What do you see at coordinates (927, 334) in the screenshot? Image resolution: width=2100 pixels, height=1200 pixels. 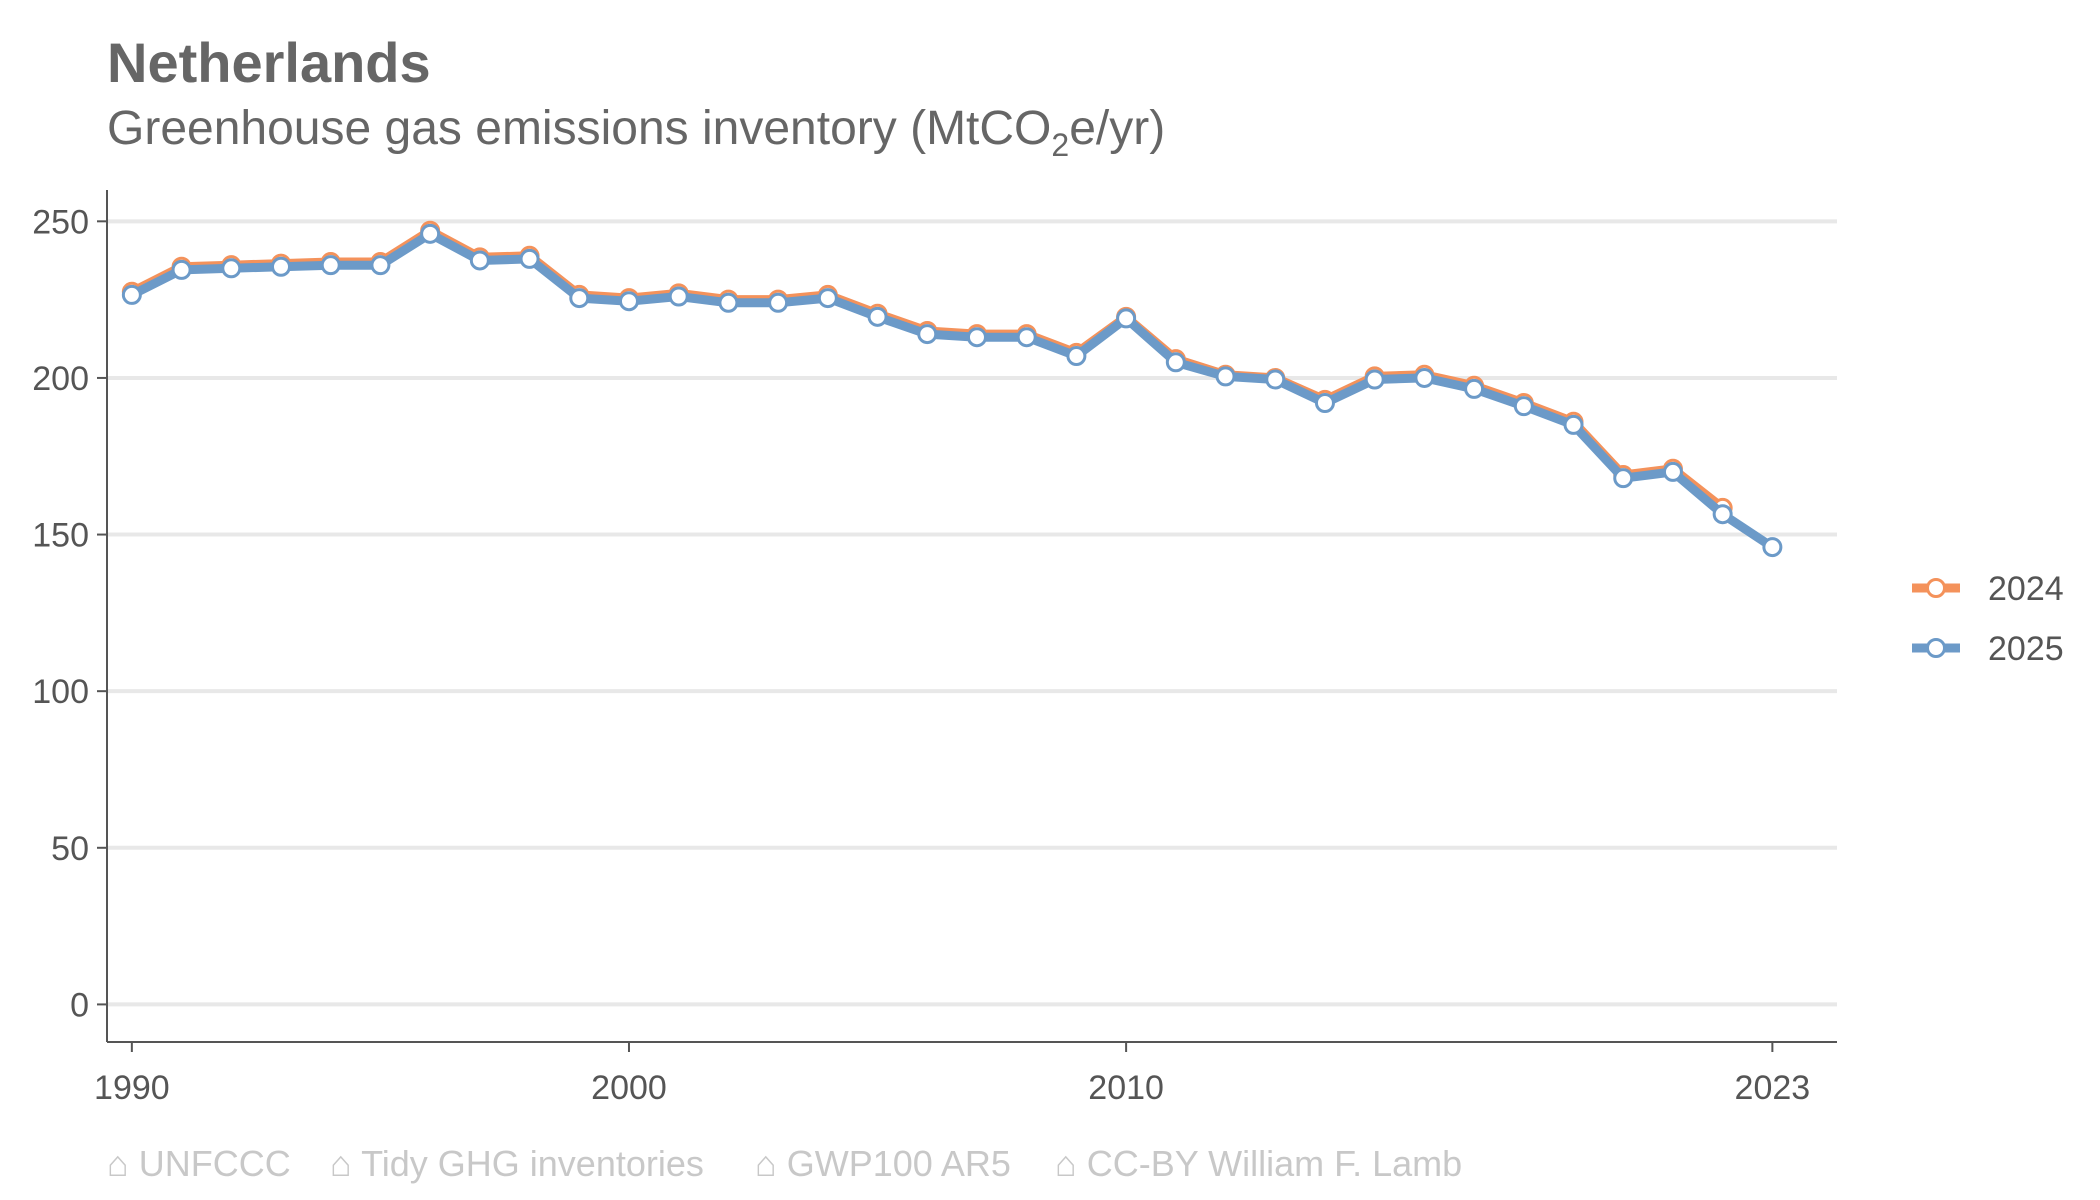 I see `point-2025-2006` at bounding box center [927, 334].